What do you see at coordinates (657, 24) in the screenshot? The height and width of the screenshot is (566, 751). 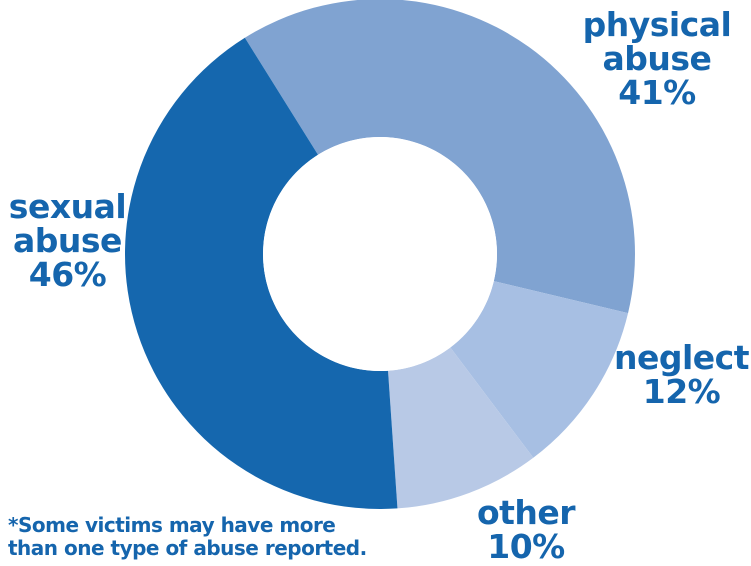 I see `label-physical-name: physical` at bounding box center [657, 24].